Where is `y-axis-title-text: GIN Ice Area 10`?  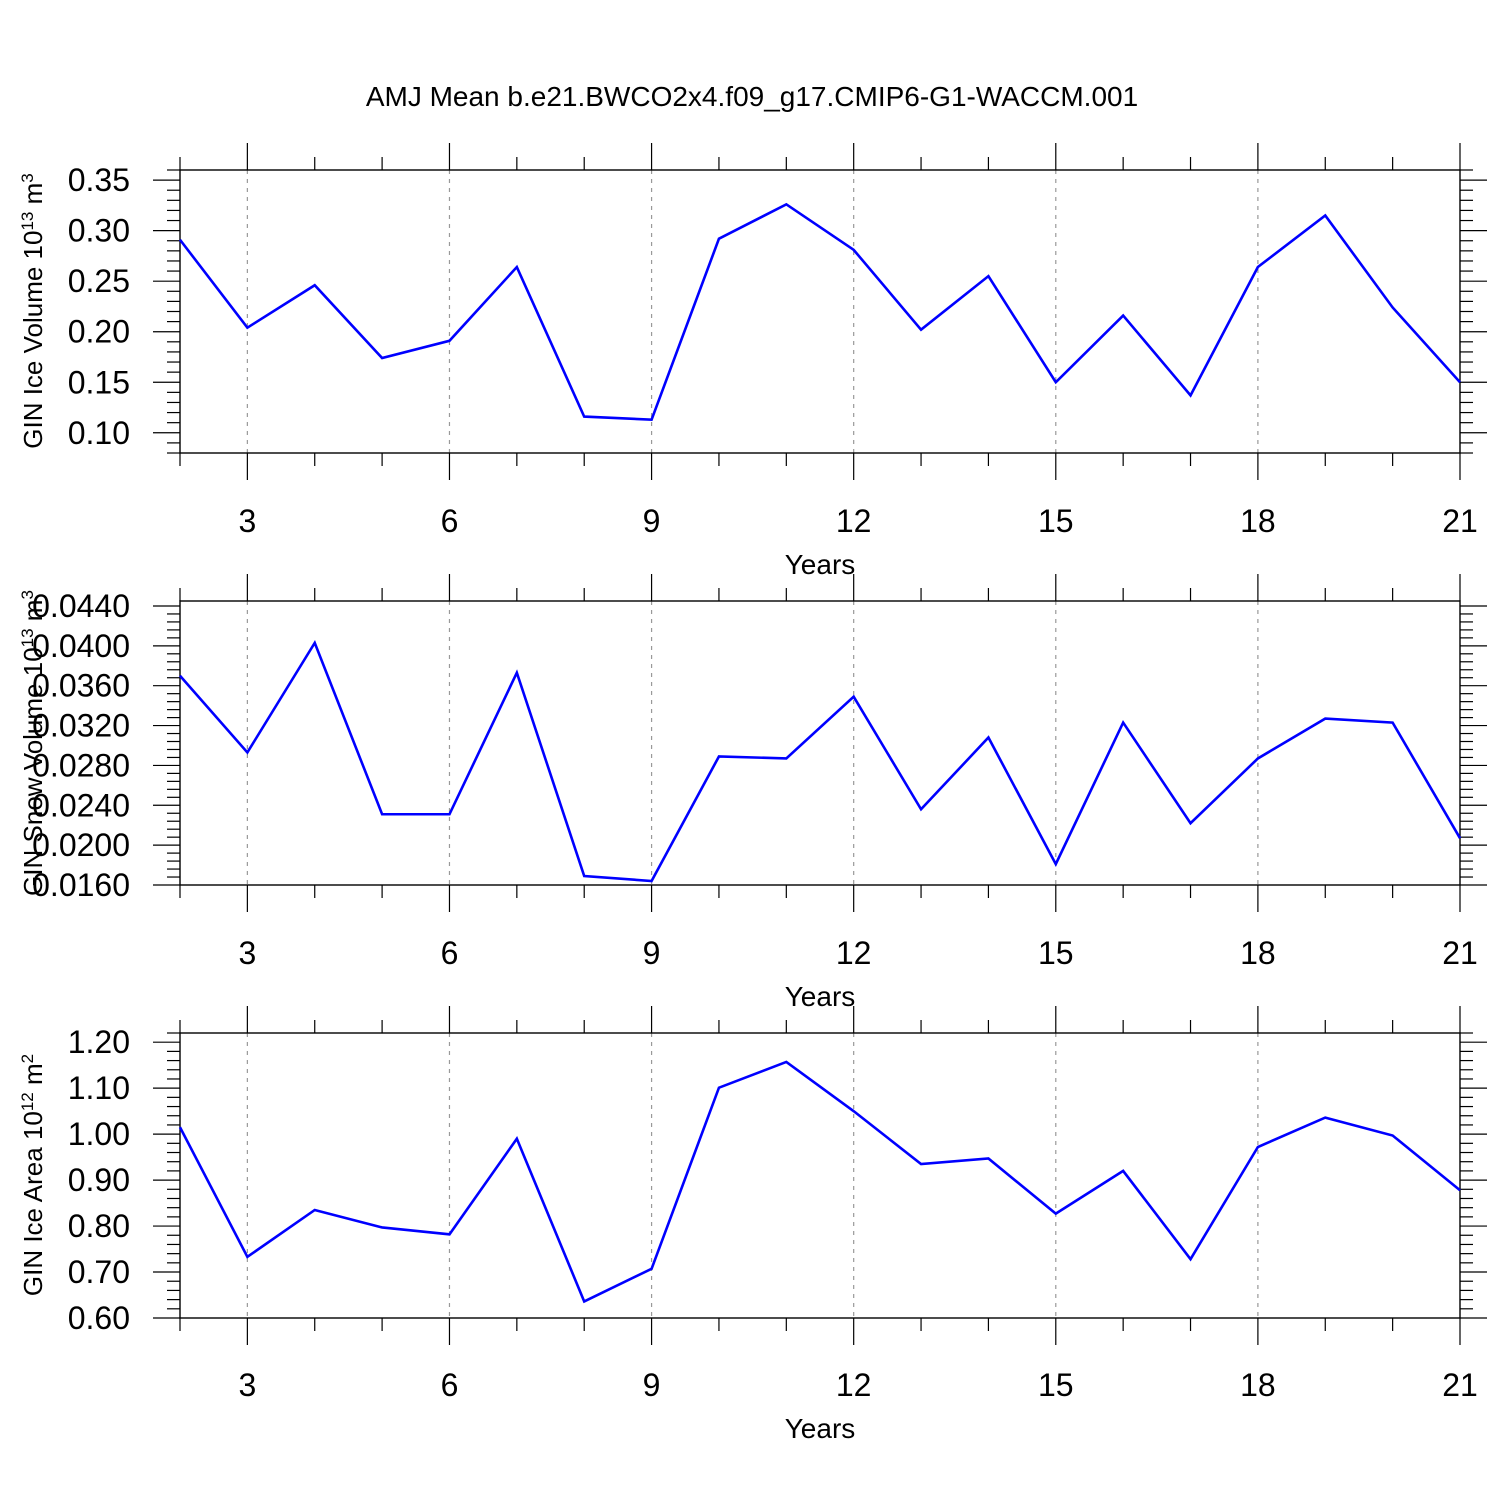 y-axis-title-text: GIN Ice Area 10 is located at coordinates (33, 1203).